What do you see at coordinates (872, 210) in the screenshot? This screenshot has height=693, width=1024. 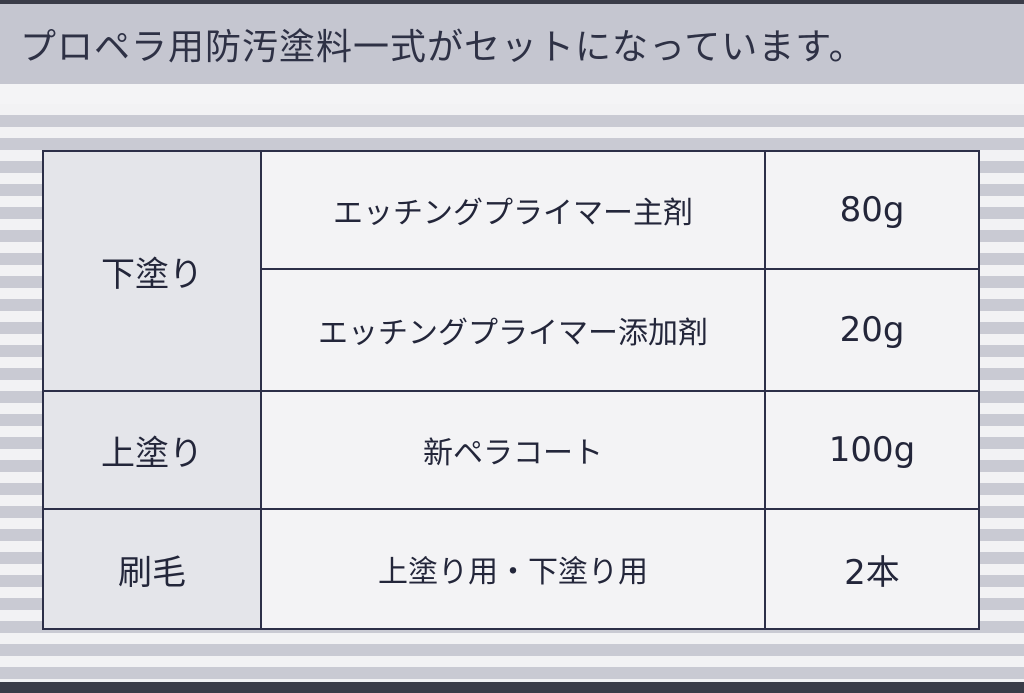 I see `quantity-cell: 80g` at bounding box center [872, 210].